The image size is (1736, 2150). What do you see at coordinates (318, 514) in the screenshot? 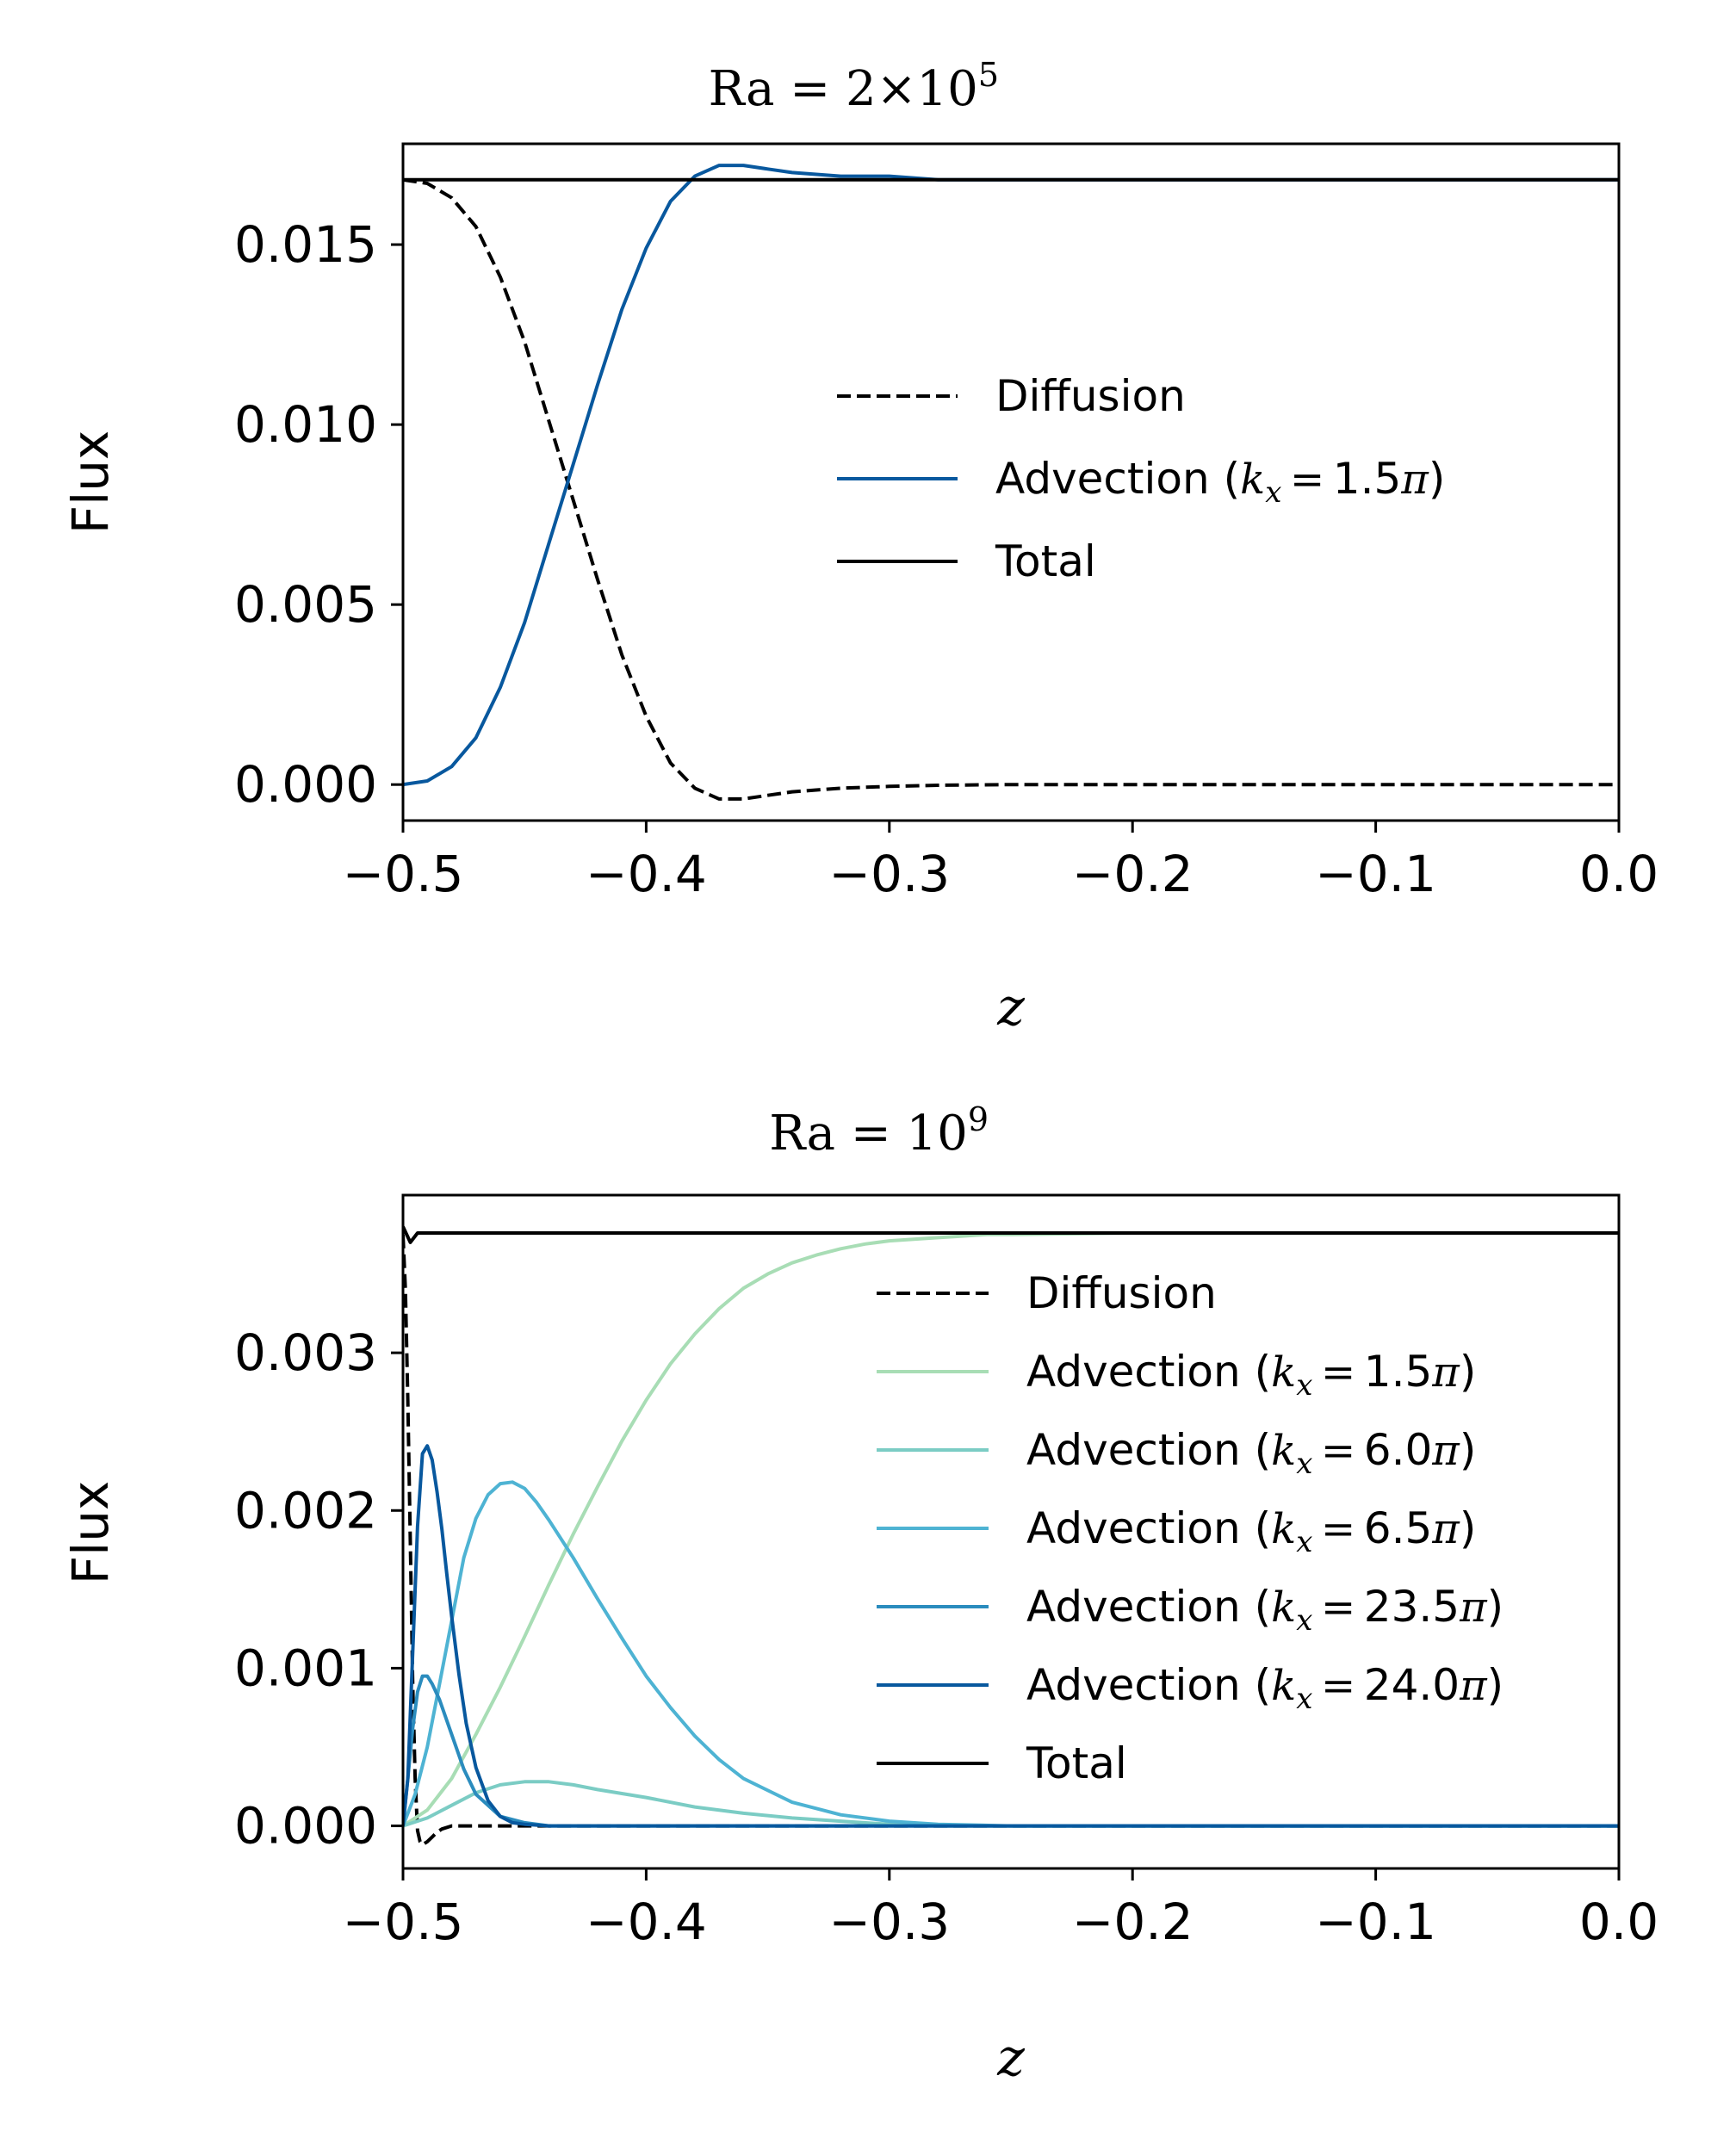
I see `y-axis-ticks: 0.000 0.005 0.010 0.015` at bounding box center [318, 514].